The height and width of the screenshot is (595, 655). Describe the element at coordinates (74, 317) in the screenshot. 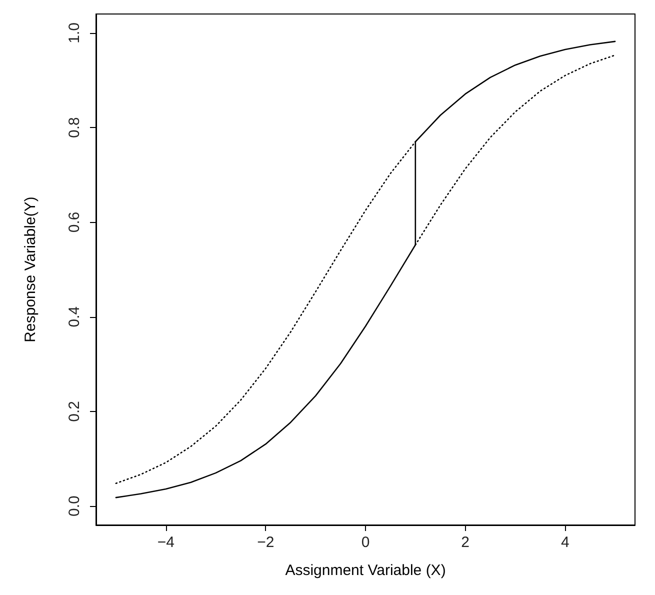

I see `y-tick-label: 0.4` at that location.